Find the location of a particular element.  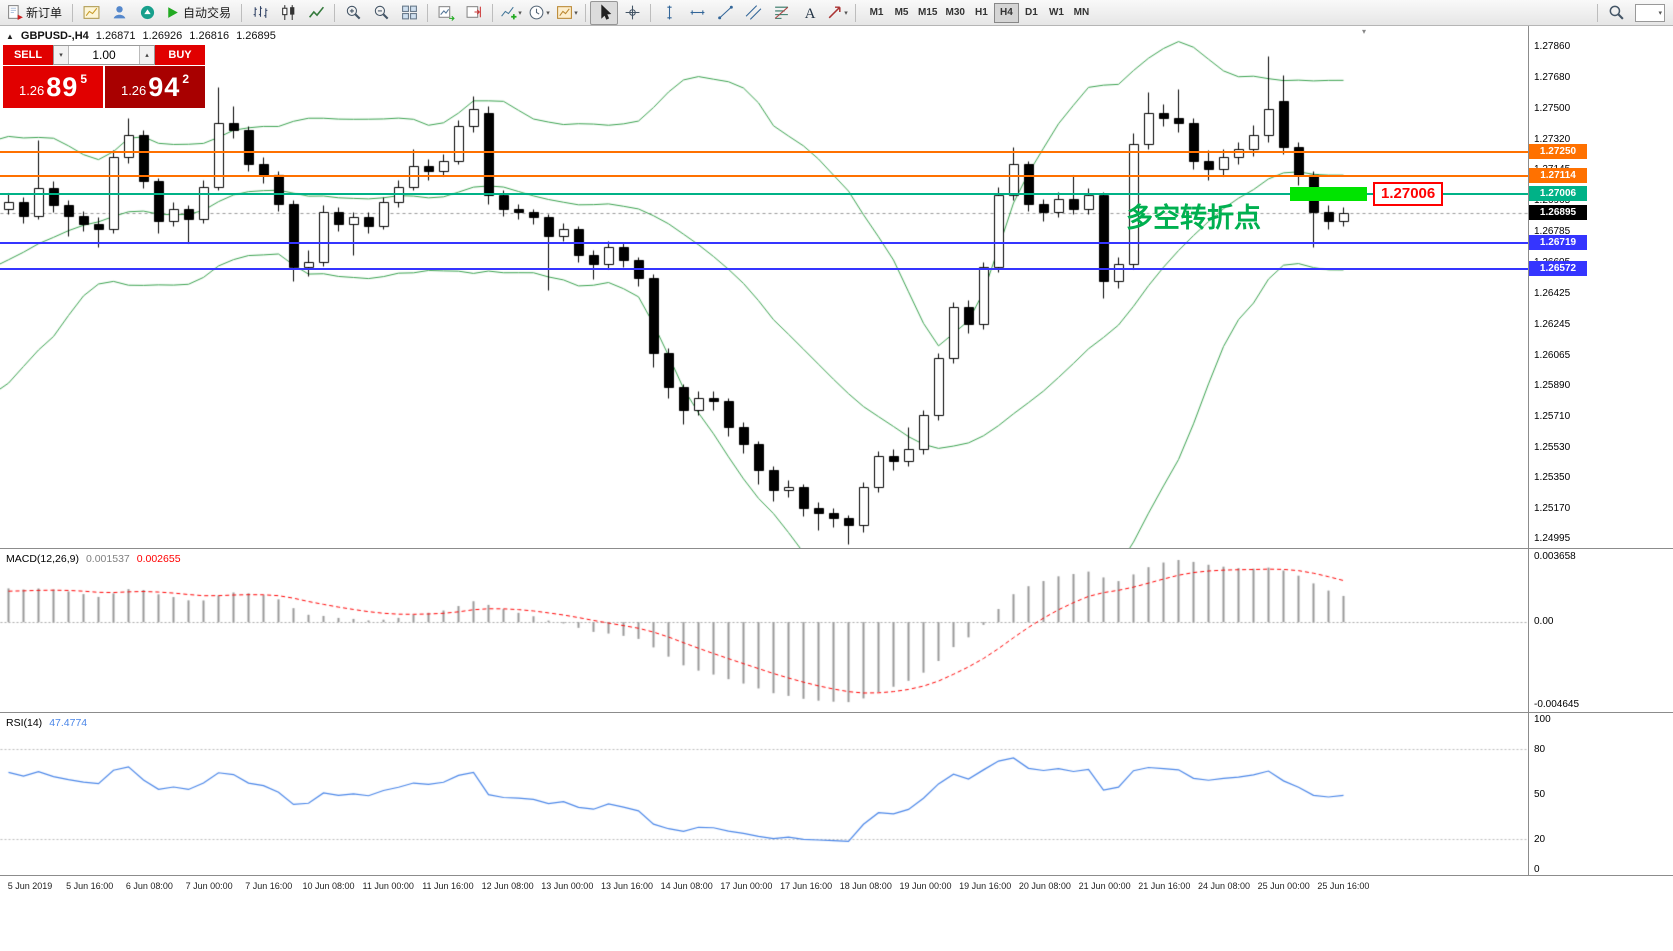

zoom-in-button is located at coordinates (353, 13).